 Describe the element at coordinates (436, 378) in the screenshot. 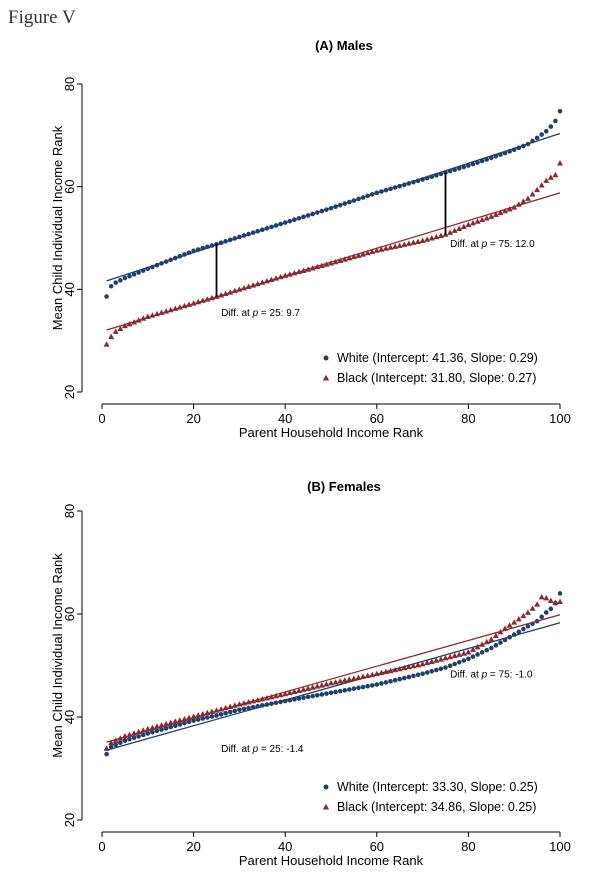

I see `legend-entry: Black (Intercept: 31.80, Slope: 0.27)` at that location.